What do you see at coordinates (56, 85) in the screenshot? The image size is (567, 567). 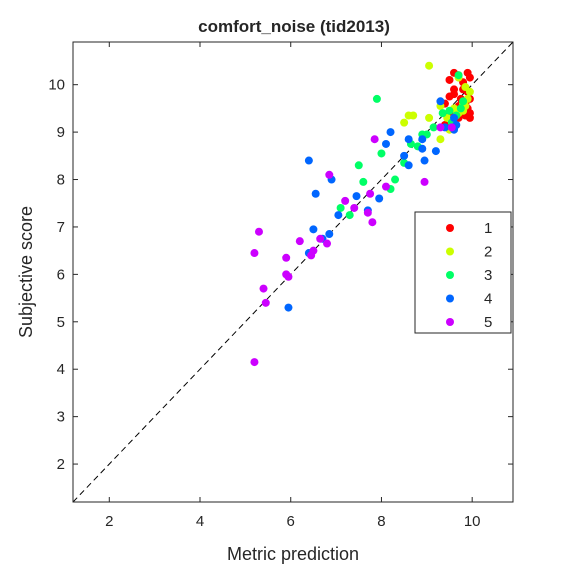 I see `y-tick-label: 10` at bounding box center [56, 85].